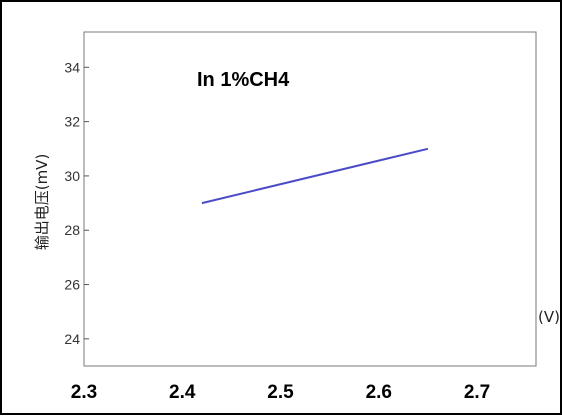  Describe the element at coordinates (72, 230) in the screenshot. I see `y-tick-label: 28` at that location.